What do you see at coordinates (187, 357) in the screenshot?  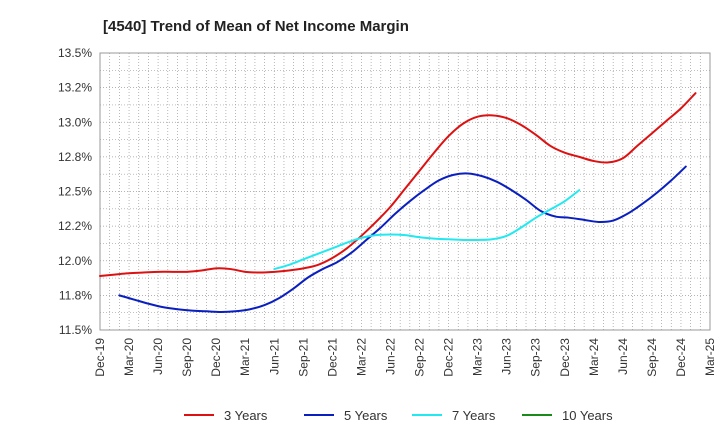 I see `x-tick-label: Sep-20` at bounding box center [187, 357].